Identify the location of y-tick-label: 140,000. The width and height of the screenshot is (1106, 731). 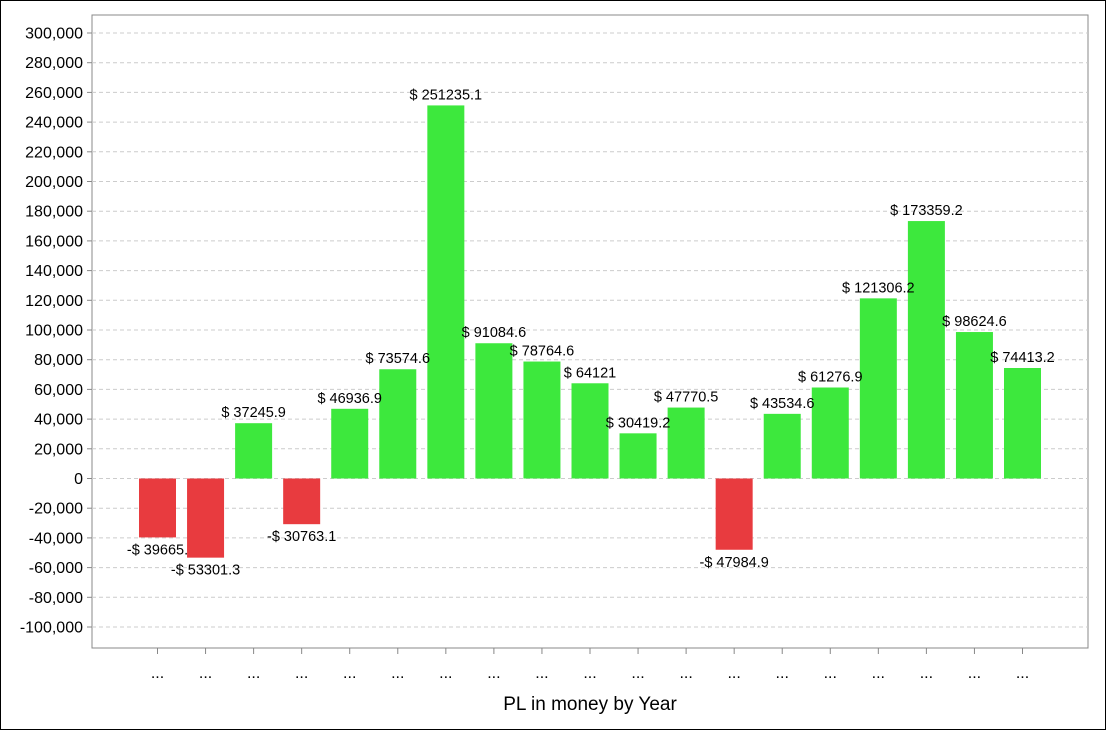
(54, 271).